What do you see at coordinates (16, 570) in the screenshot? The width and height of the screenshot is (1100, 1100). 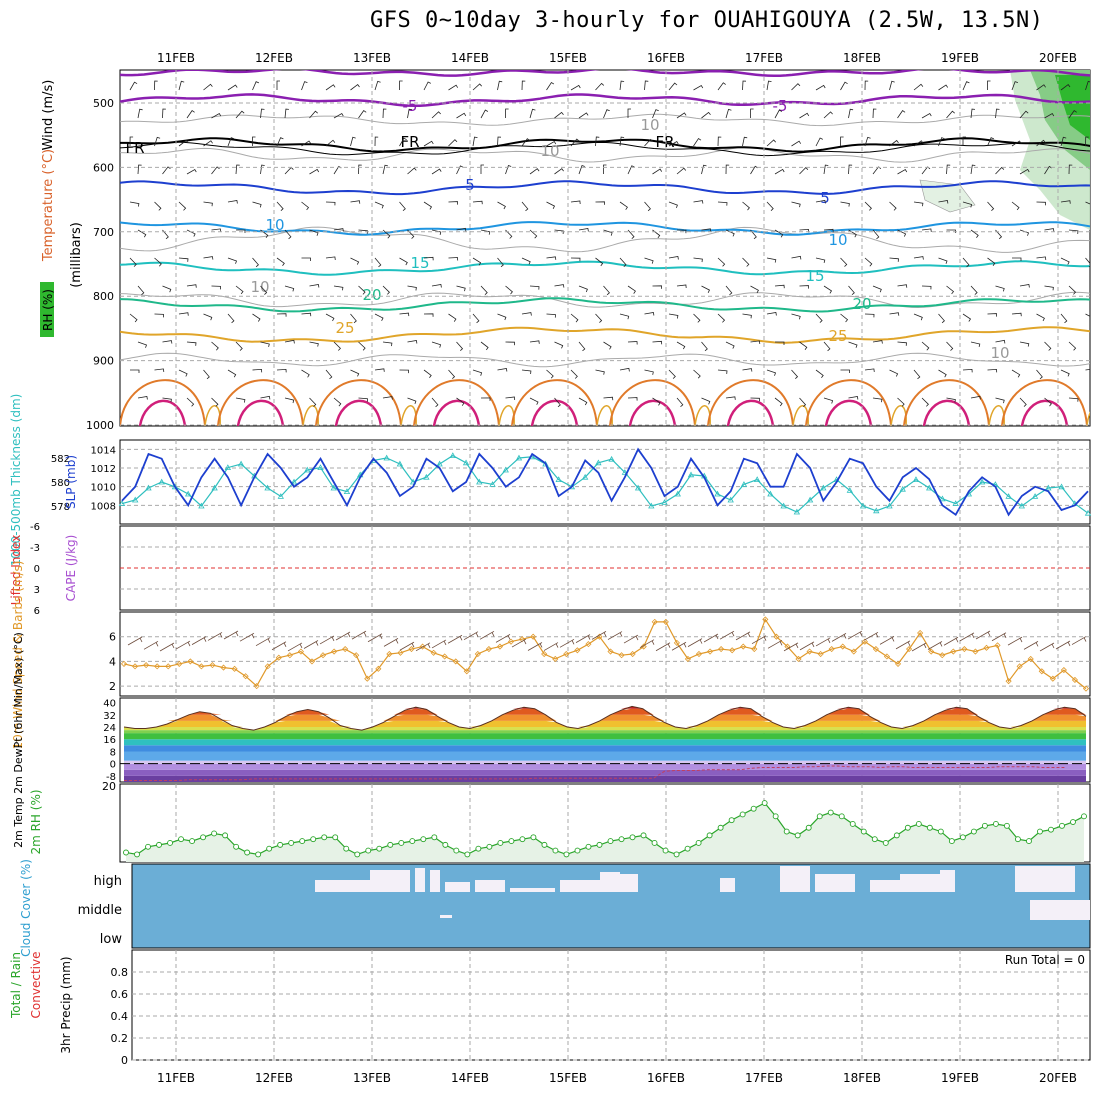 I see `lifted-index-axis-label: Lifted Index` at bounding box center [16, 570].